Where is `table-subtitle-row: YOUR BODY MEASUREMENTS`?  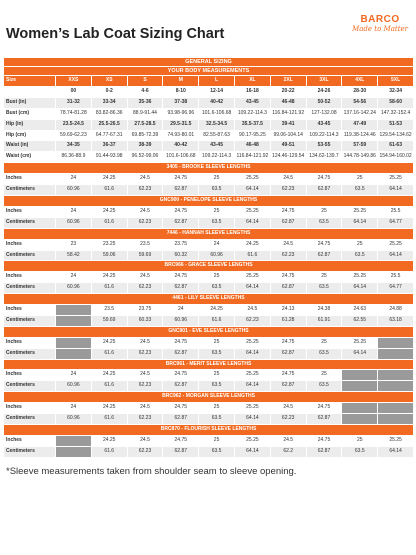
table-subtitle-row: YOUR BODY MEASUREMENTS is located at coordinates (208, 71).